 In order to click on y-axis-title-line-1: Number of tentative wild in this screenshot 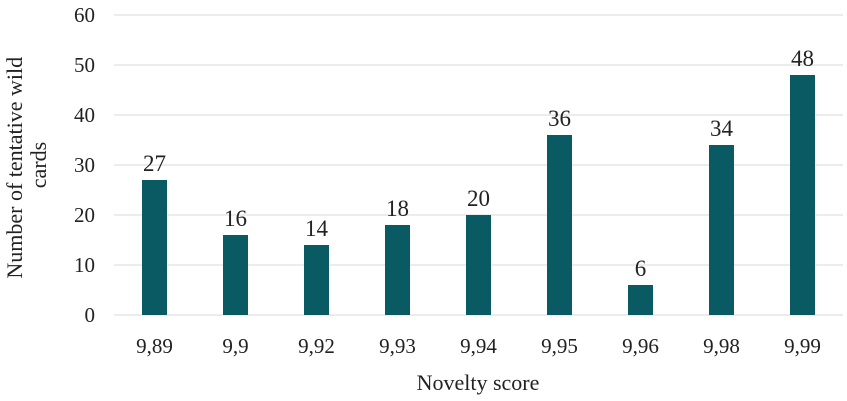, I will do `click(14, 168)`.